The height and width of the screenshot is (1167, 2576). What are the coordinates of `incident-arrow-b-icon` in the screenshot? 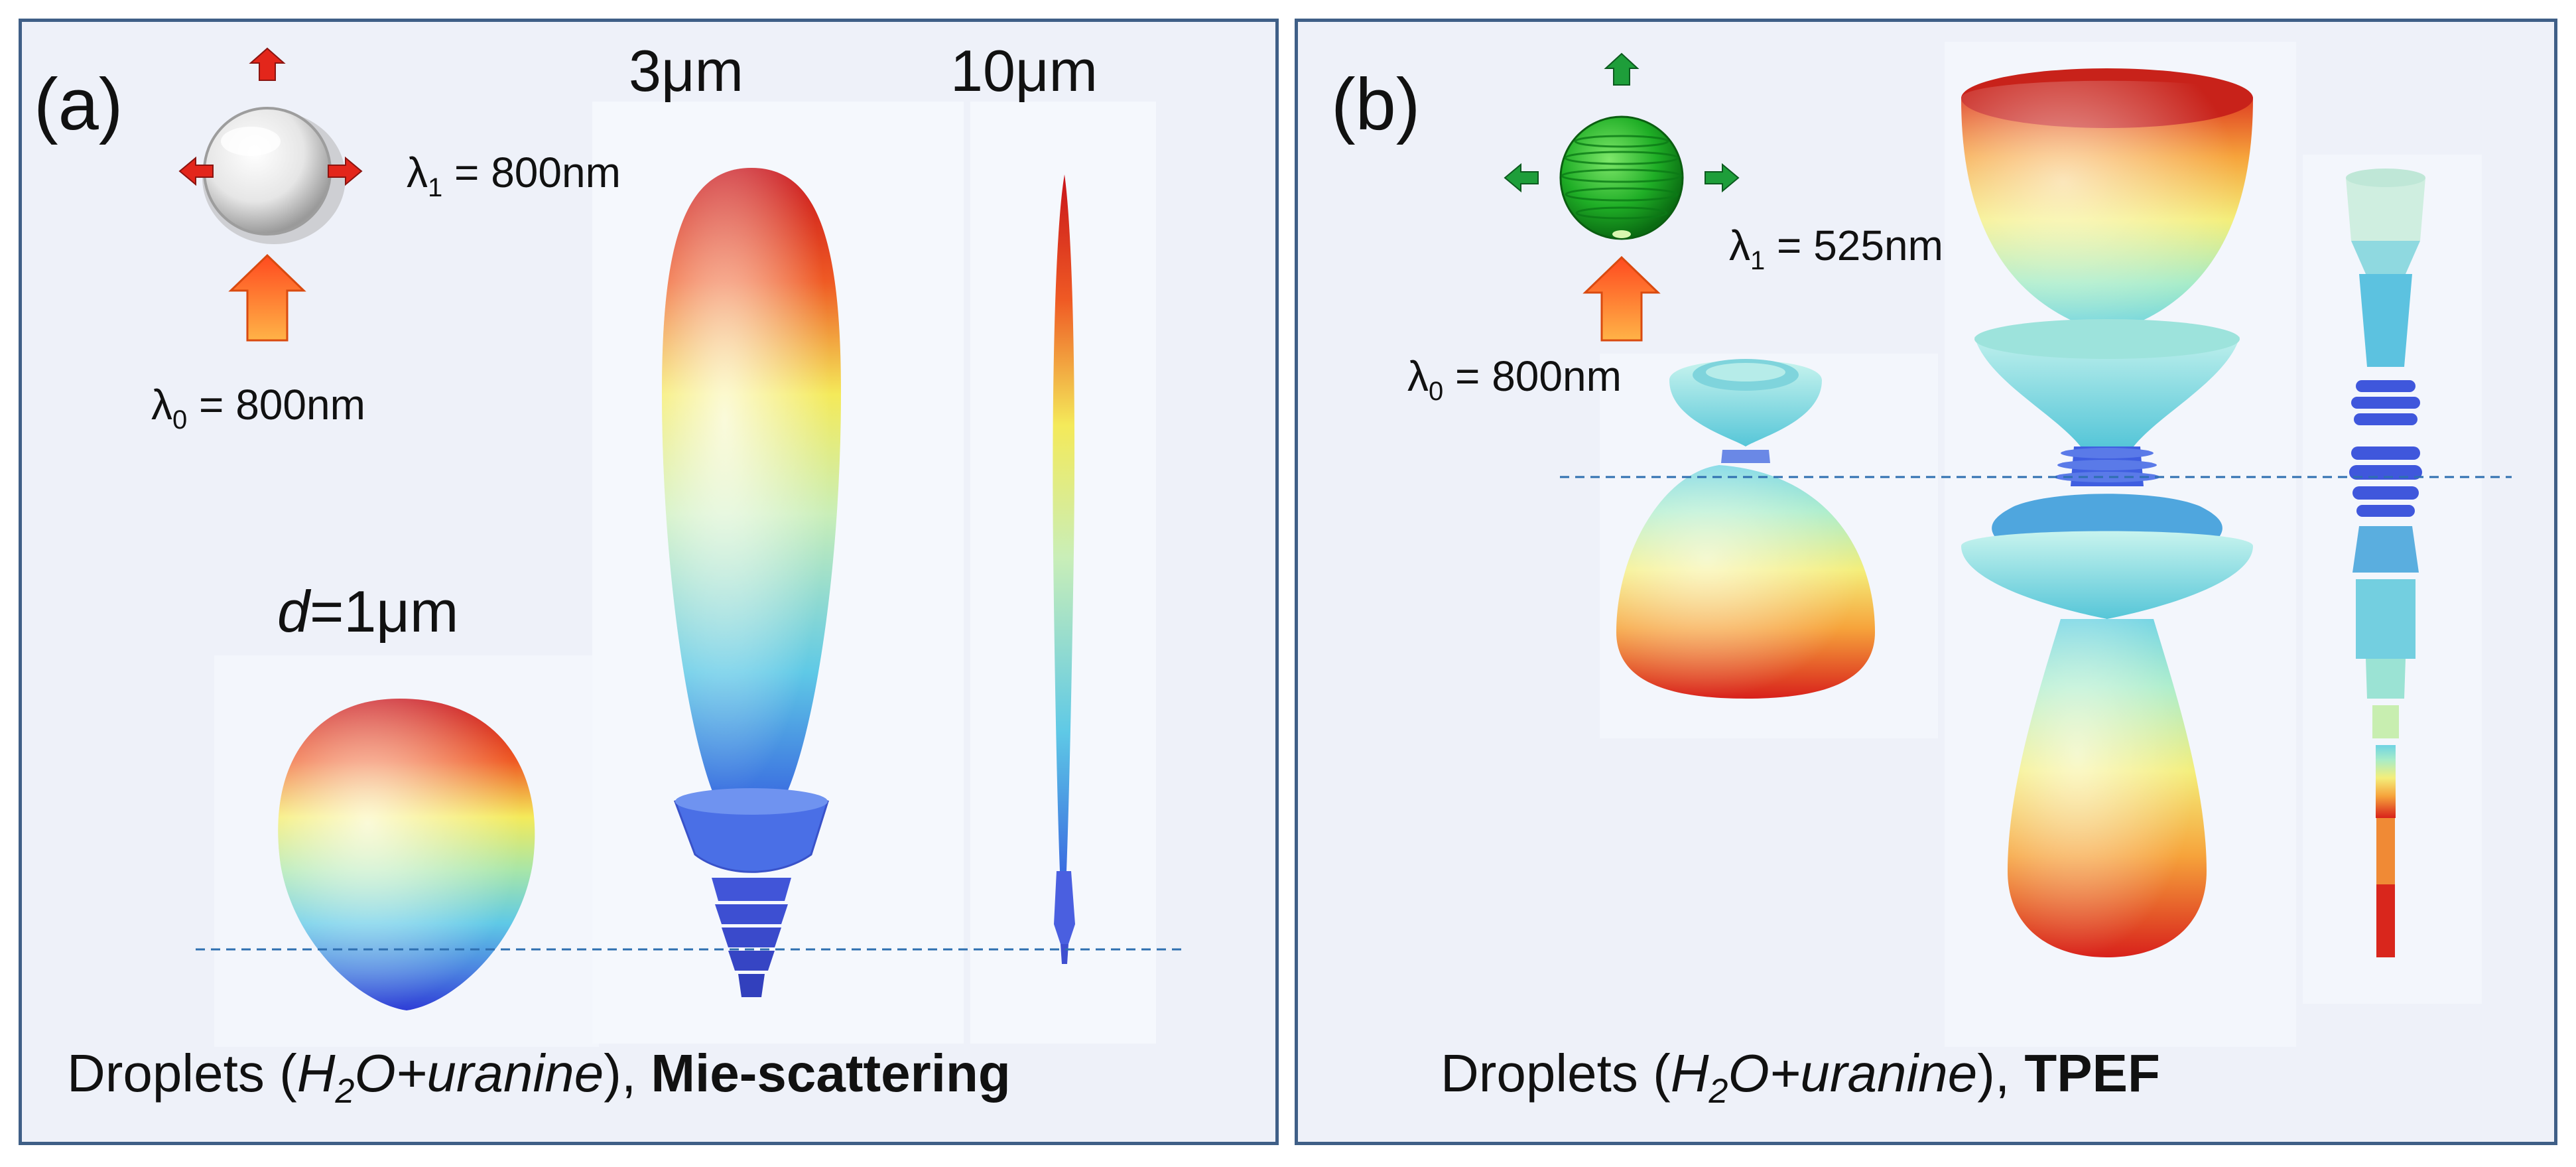 It's located at (1622, 298).